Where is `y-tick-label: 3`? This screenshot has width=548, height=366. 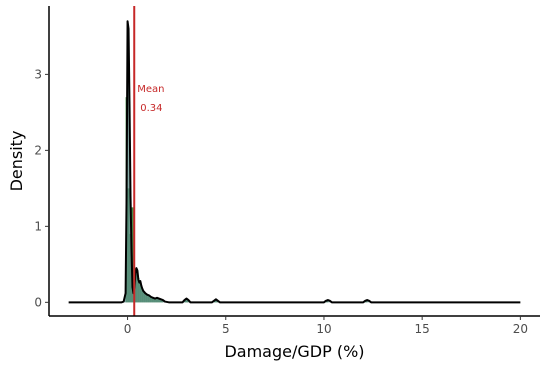 y-tick-label: 3 is located at coordinates (38, 74).